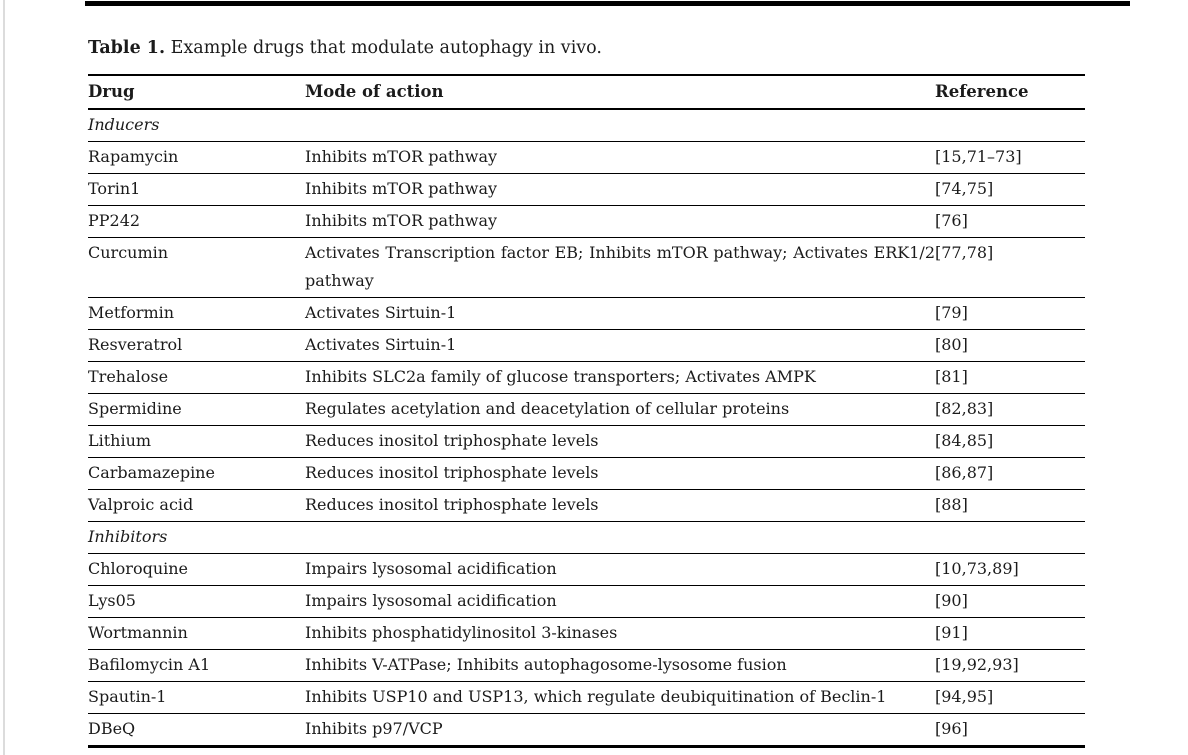 The image size is (1188, 755). I want to click on mode-of-action-cell: Inhibits p97/VCP, so click(374, 728).